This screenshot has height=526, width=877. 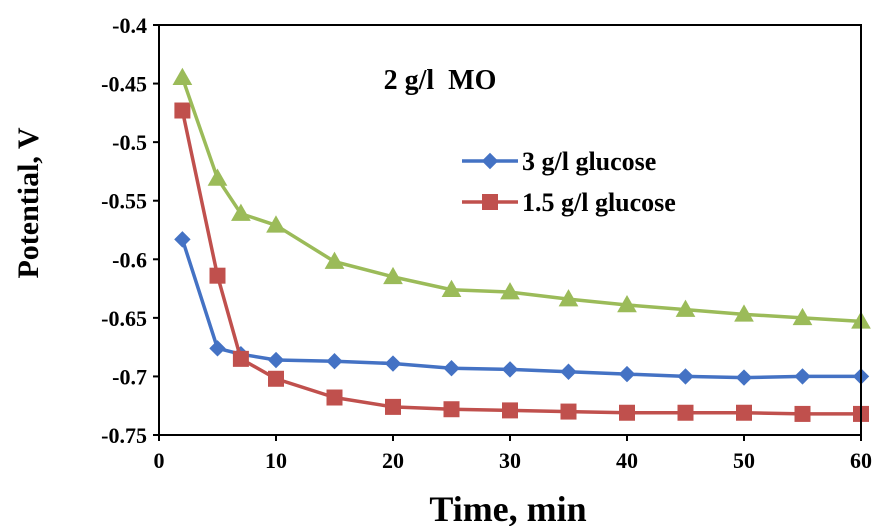 What do you see at coordinates (510, 460) in the screenshot?
I see `x-tick-label: 30` at bounding box center [510, 460].